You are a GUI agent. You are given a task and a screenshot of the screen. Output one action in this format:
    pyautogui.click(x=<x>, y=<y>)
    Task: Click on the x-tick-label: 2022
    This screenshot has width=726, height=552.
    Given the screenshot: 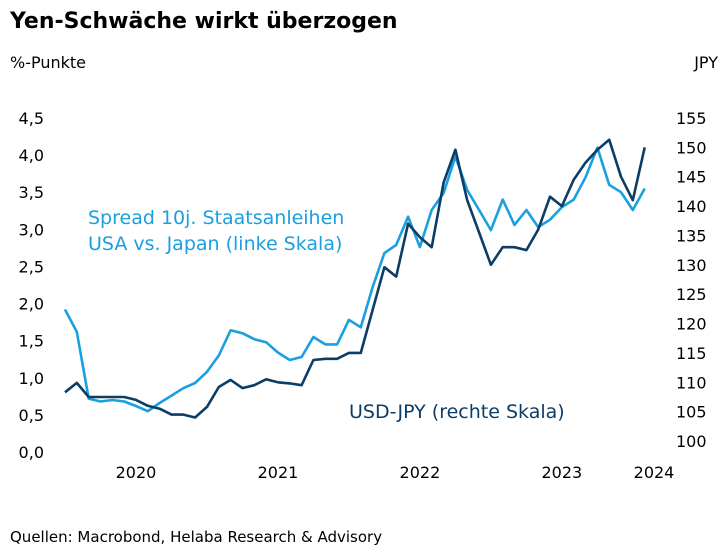 What is the action you would take?
    pyautogui.click(x=420, y=472)
    